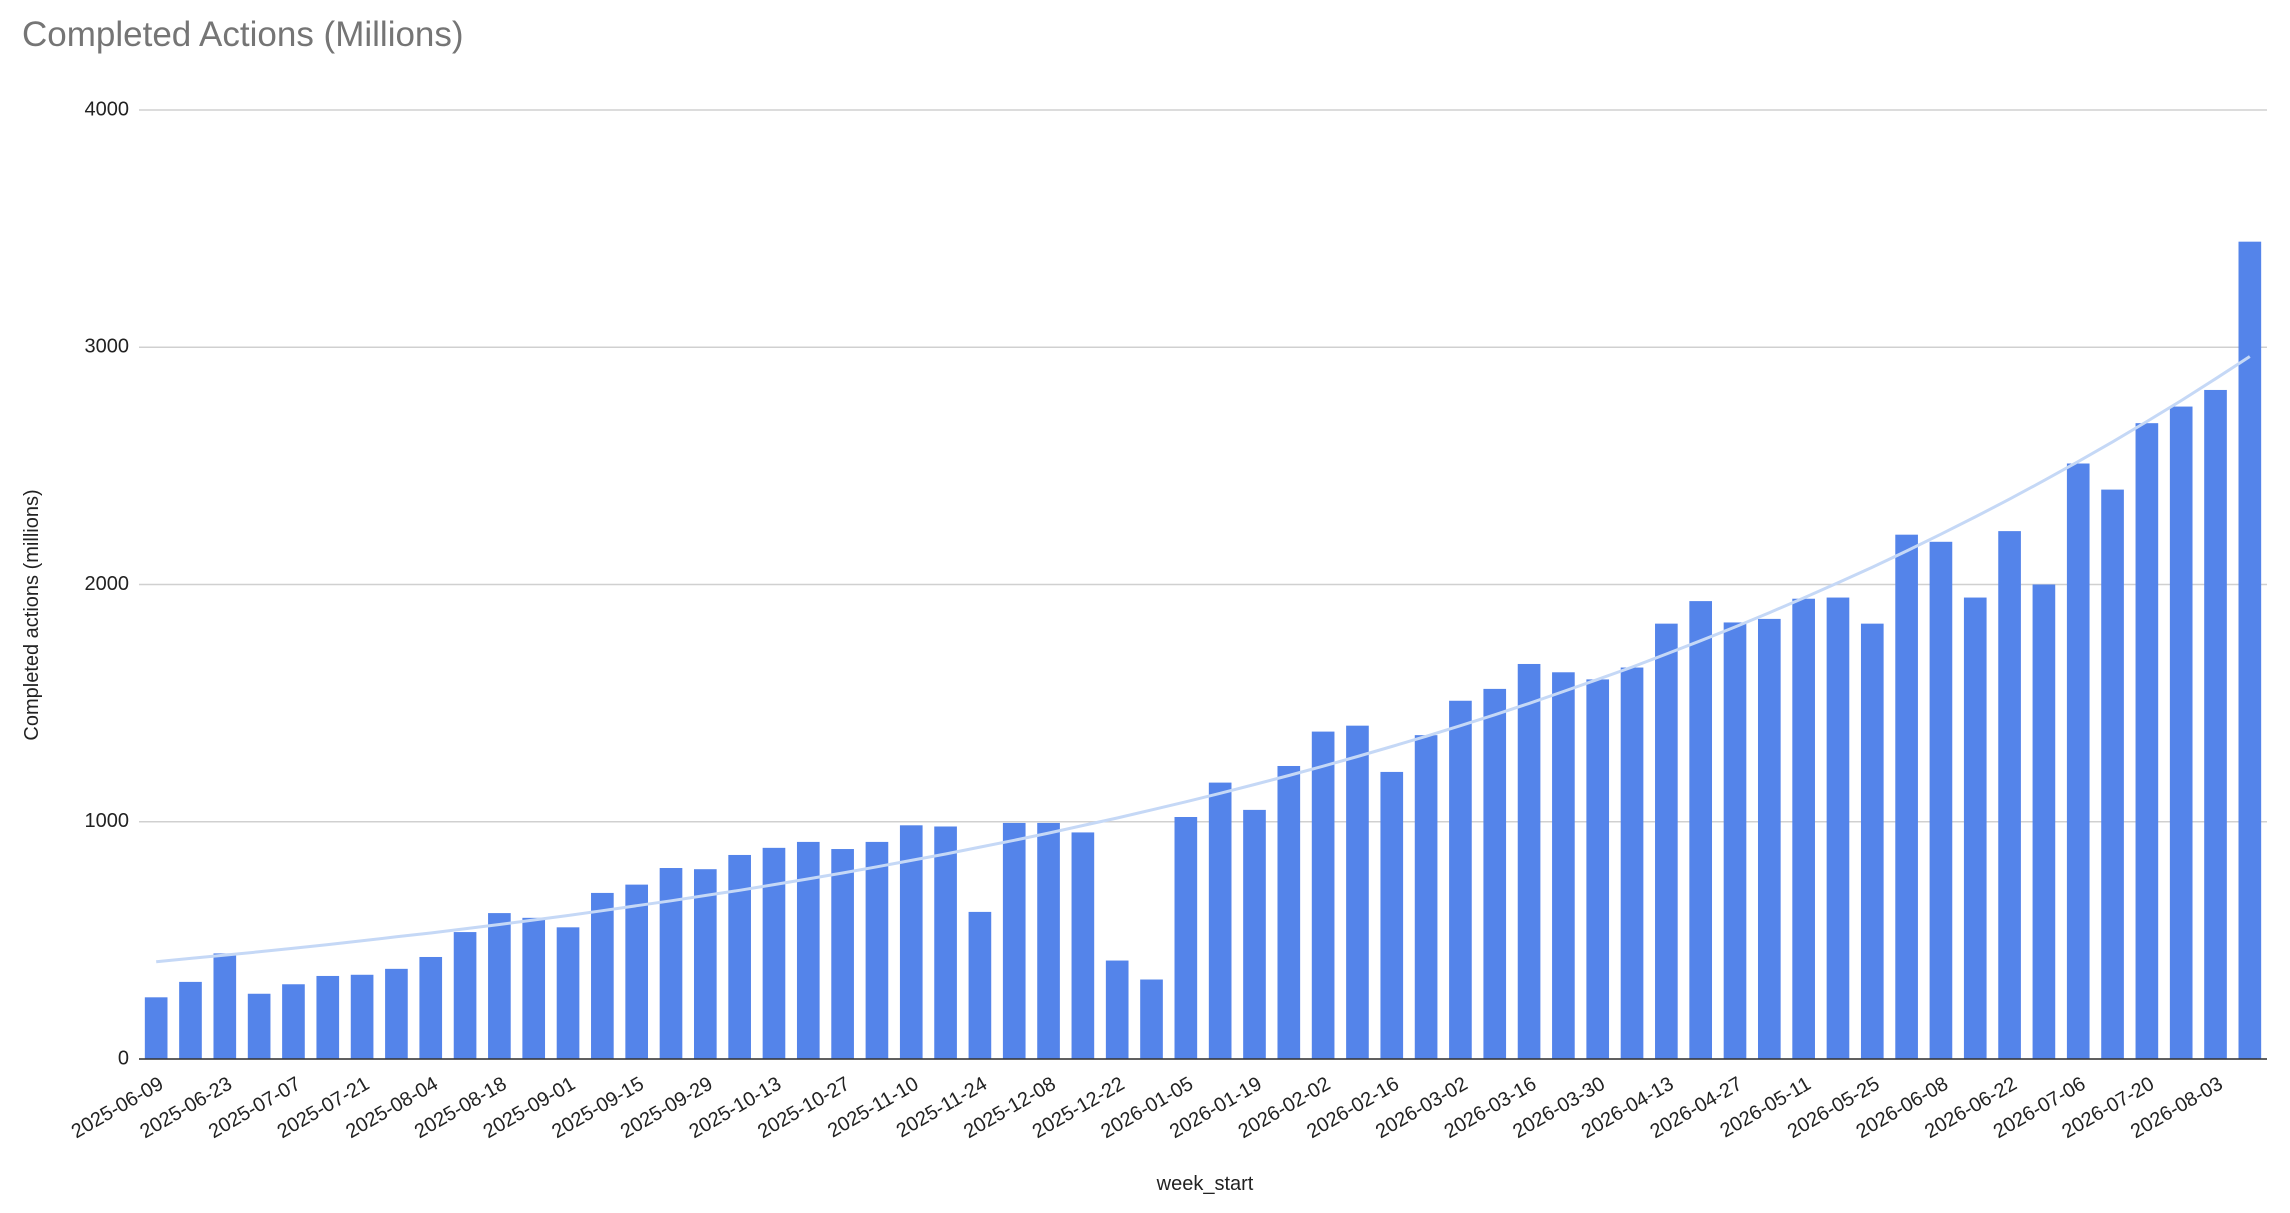  Describe the element at coordinates (107, 821) in the screenshot. I see `y-tick-label: 1000` at that location.